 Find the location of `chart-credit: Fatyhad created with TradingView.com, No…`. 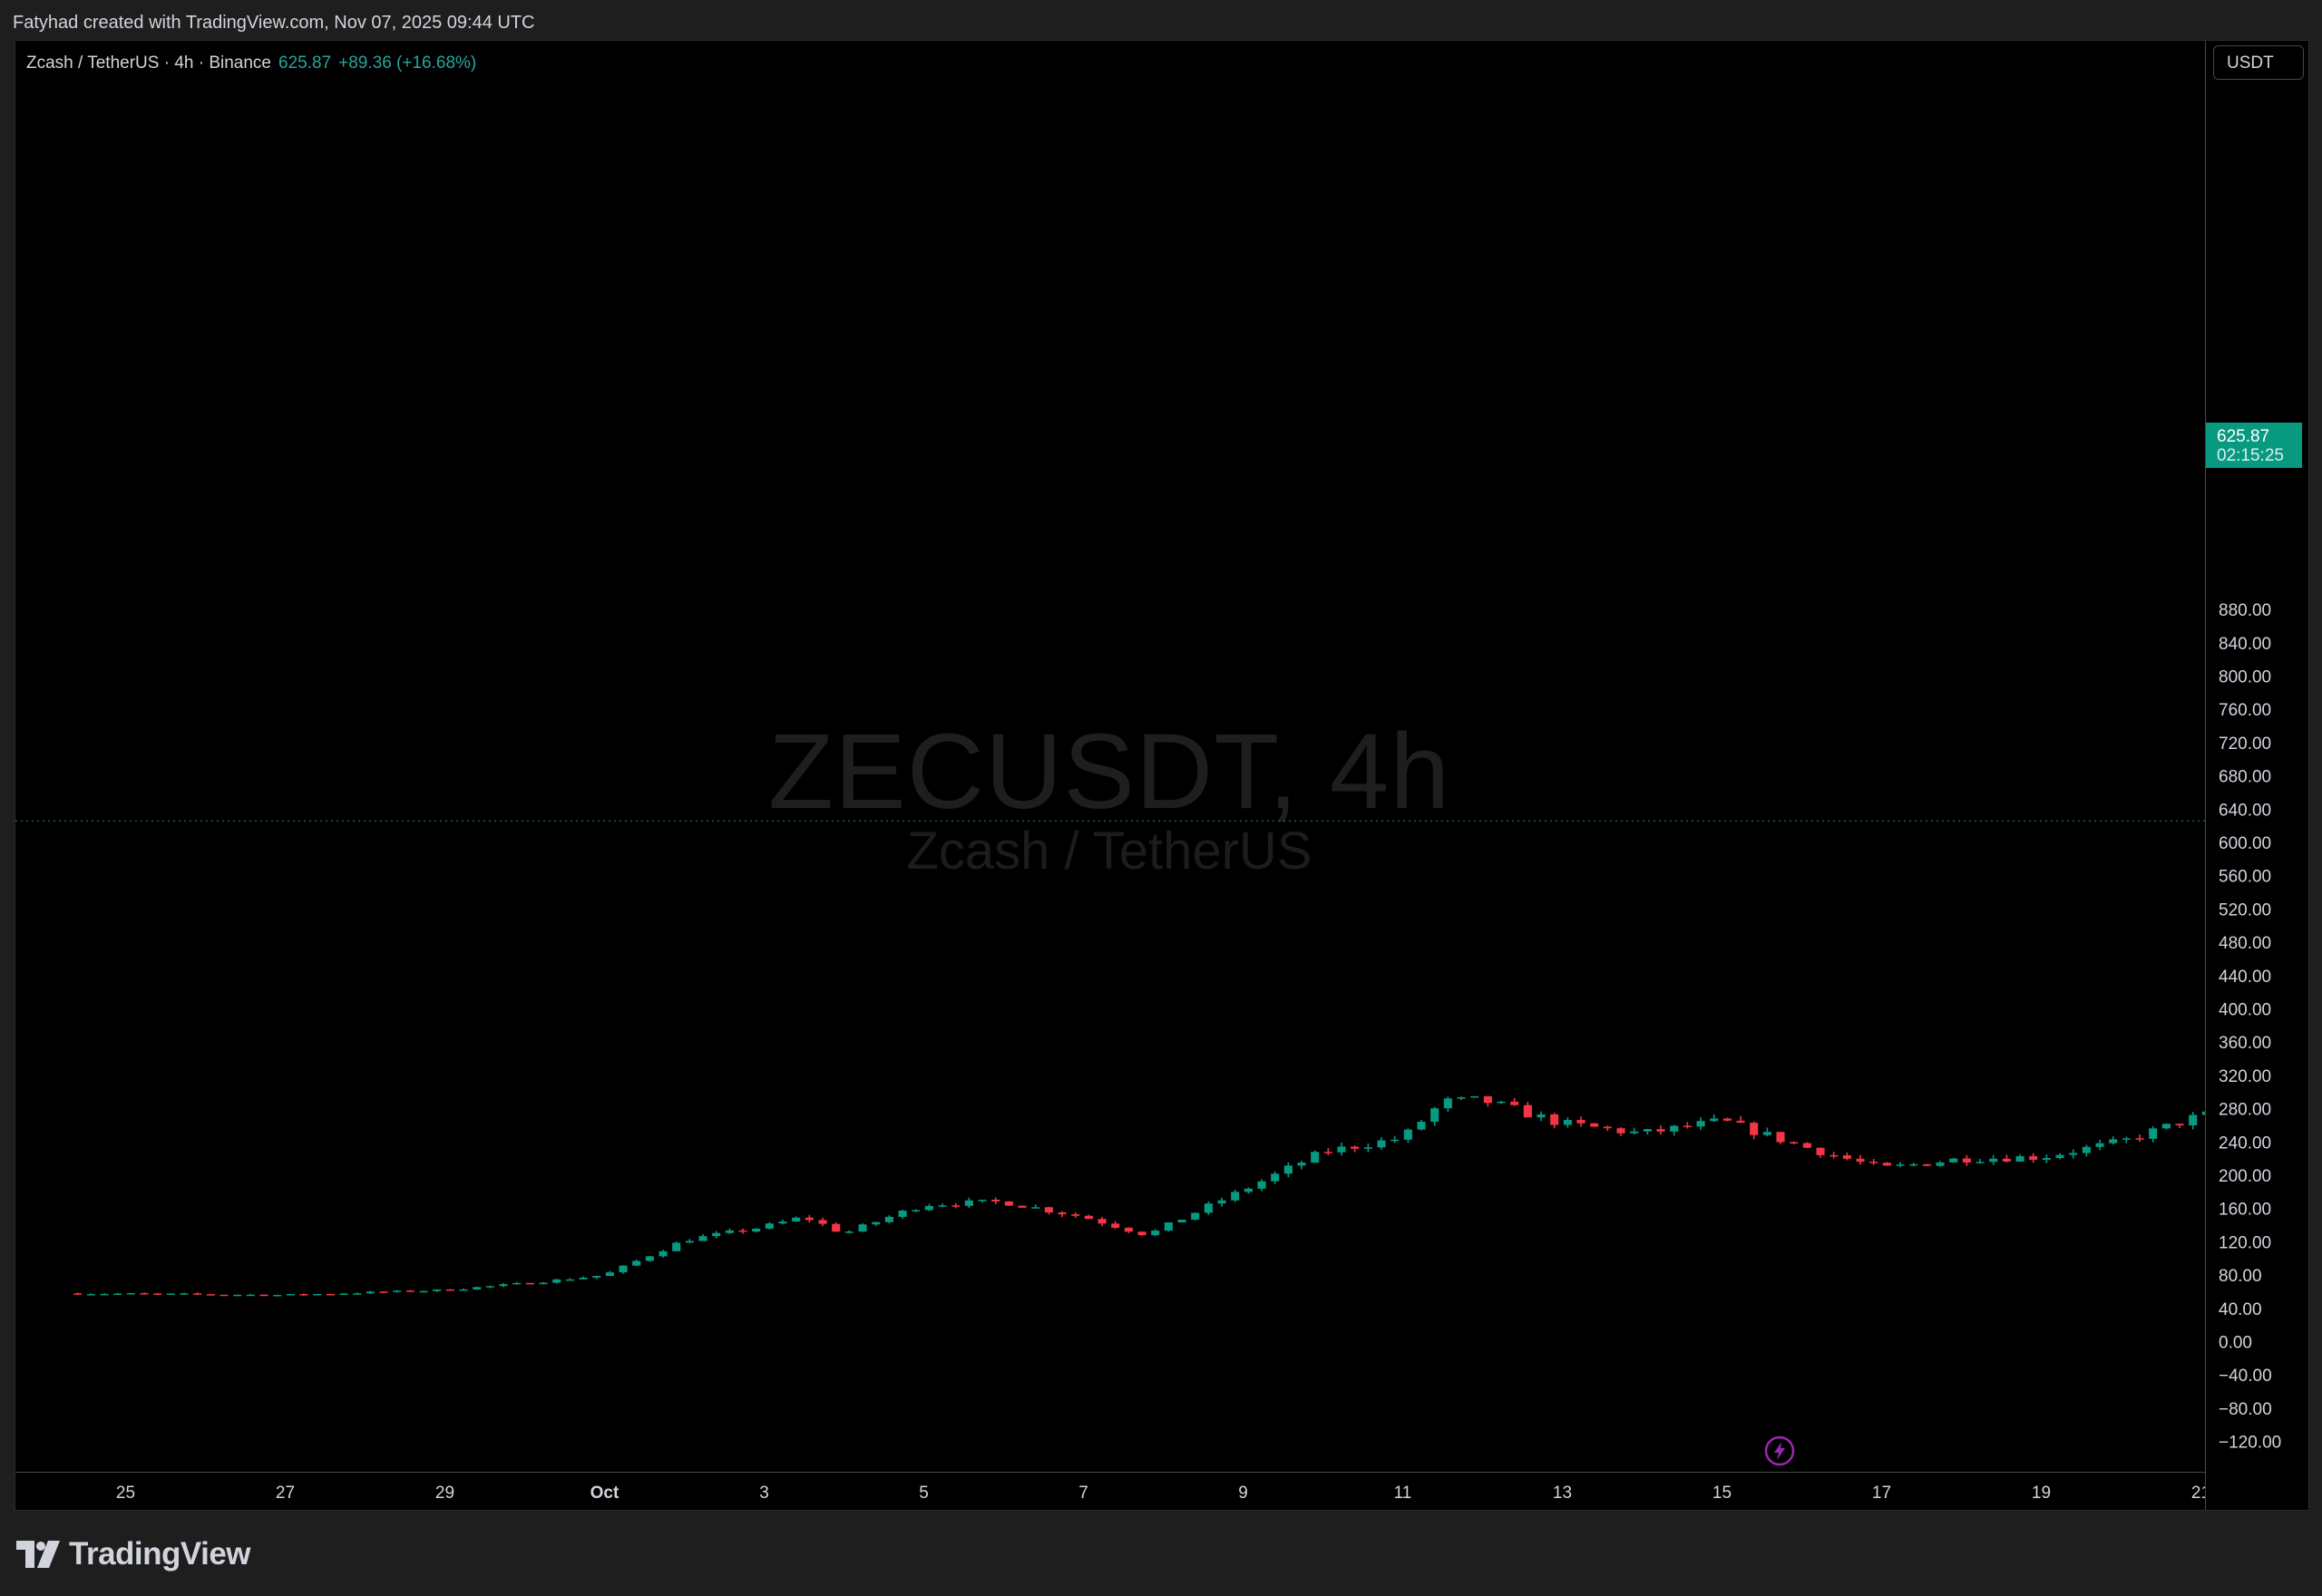

chart-credit: Fatyhad created with TradingView.com, No… is located at coordinates (274, 23).